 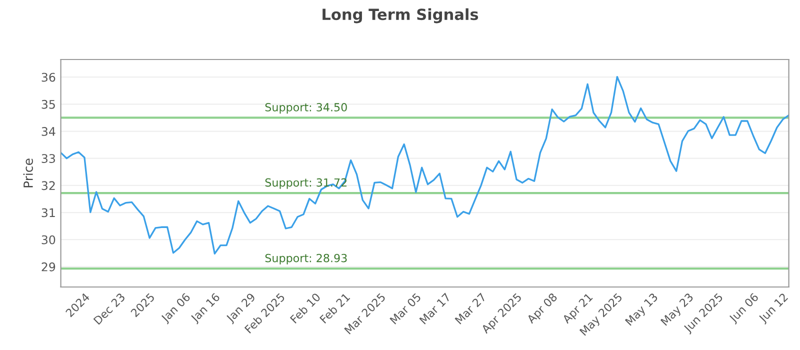 I want to click on x-tick-label: Jun 12, so click(x=774, y=308).